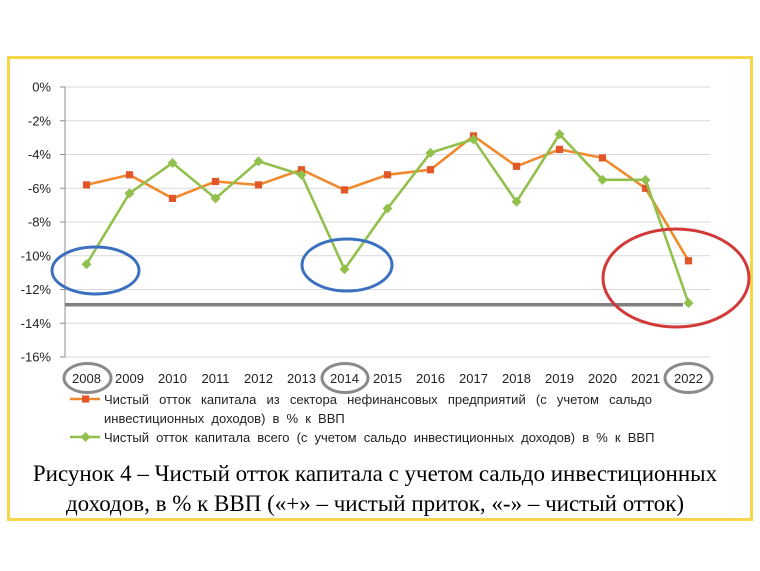  Describe the element at coordinates (516, 201) in the screenshot. I see `data-point-total-2018` at that location.